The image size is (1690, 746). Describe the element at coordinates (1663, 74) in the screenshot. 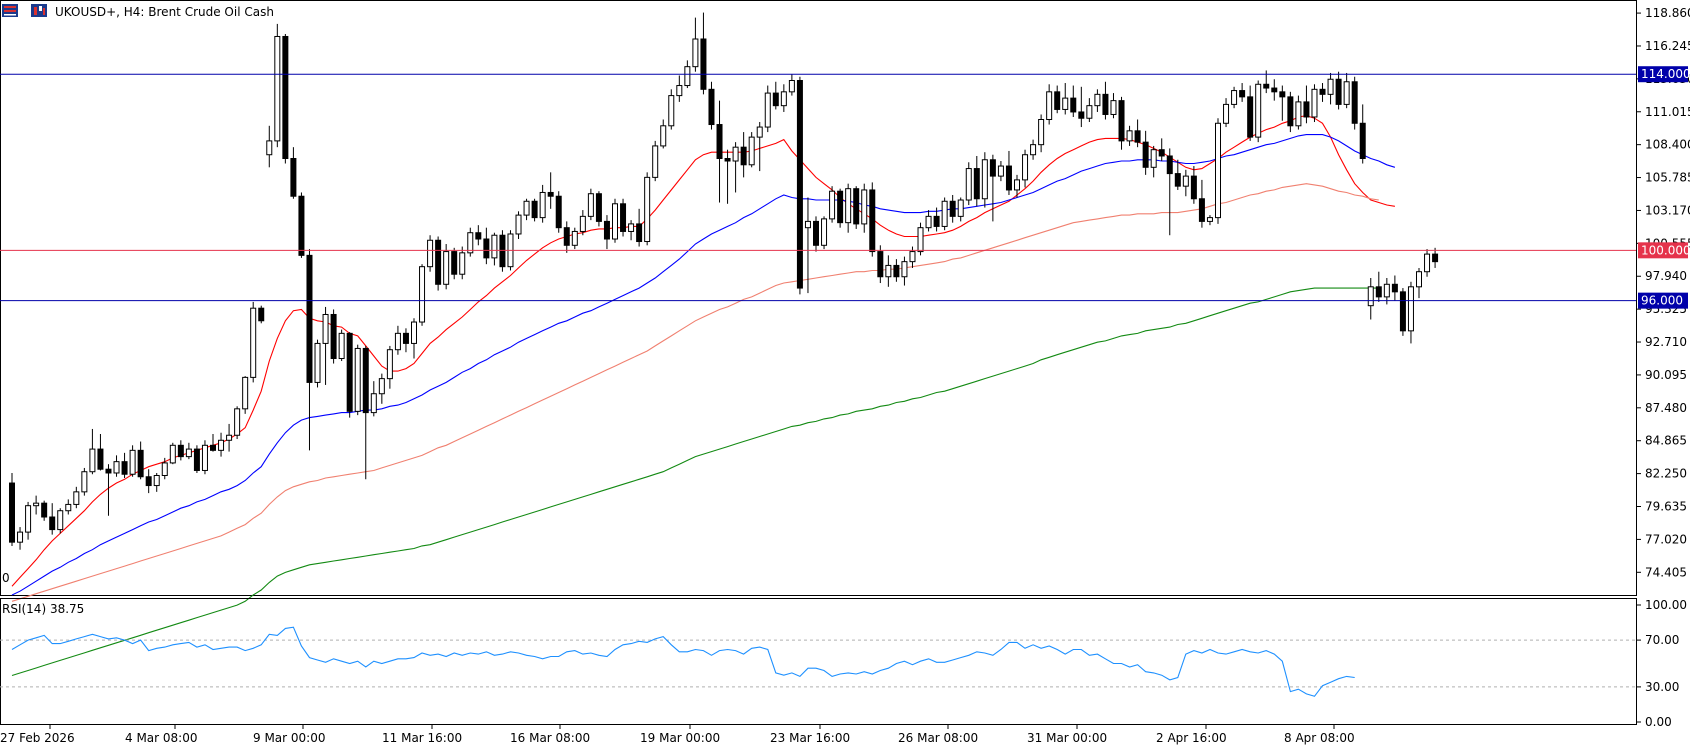

I see `hline-tag` at that location.